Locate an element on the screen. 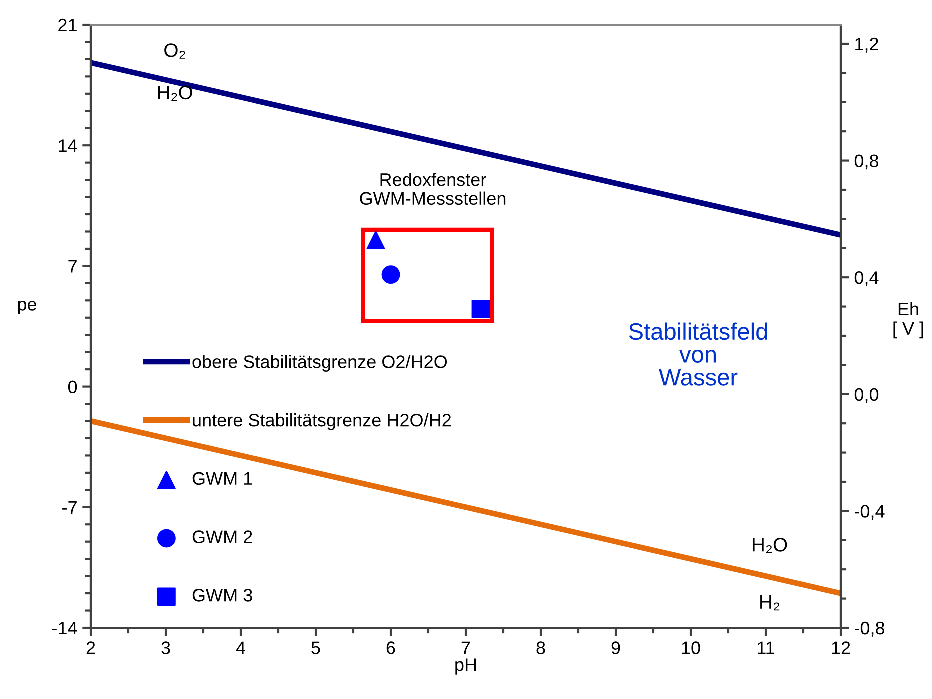  x-tick-label: 7 is located at coordinates (466, 648).